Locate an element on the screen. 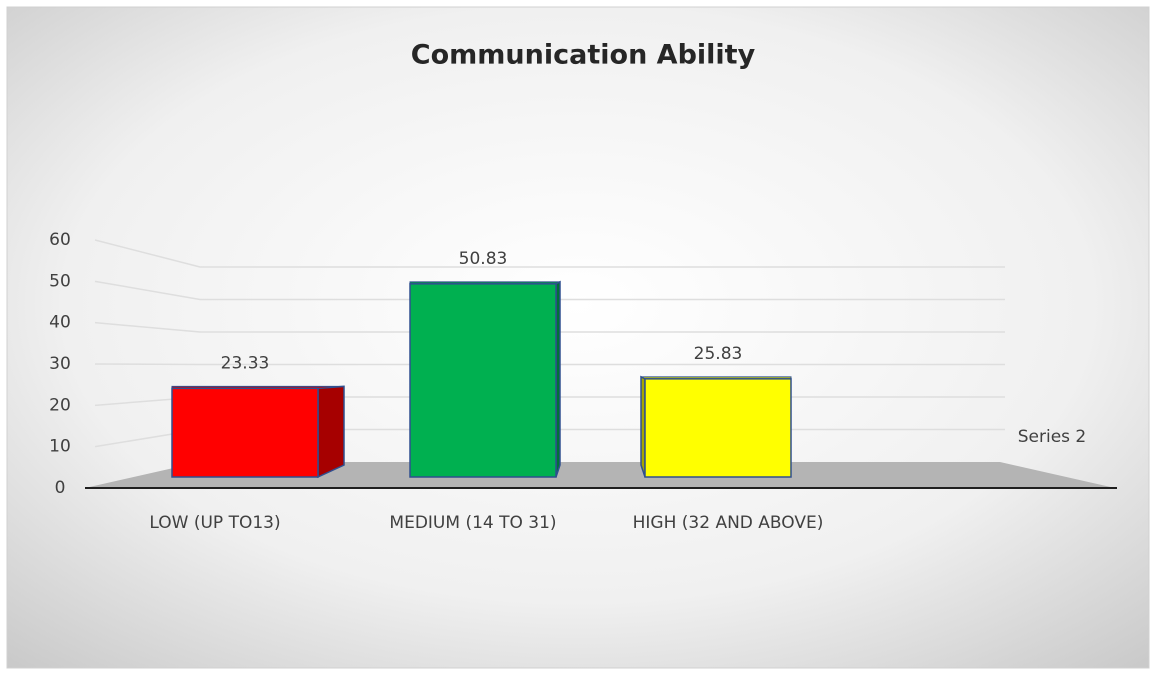 This screenshot has height=675, width=1156. series-label: Series 2 is located at coordinates (1052, 437).